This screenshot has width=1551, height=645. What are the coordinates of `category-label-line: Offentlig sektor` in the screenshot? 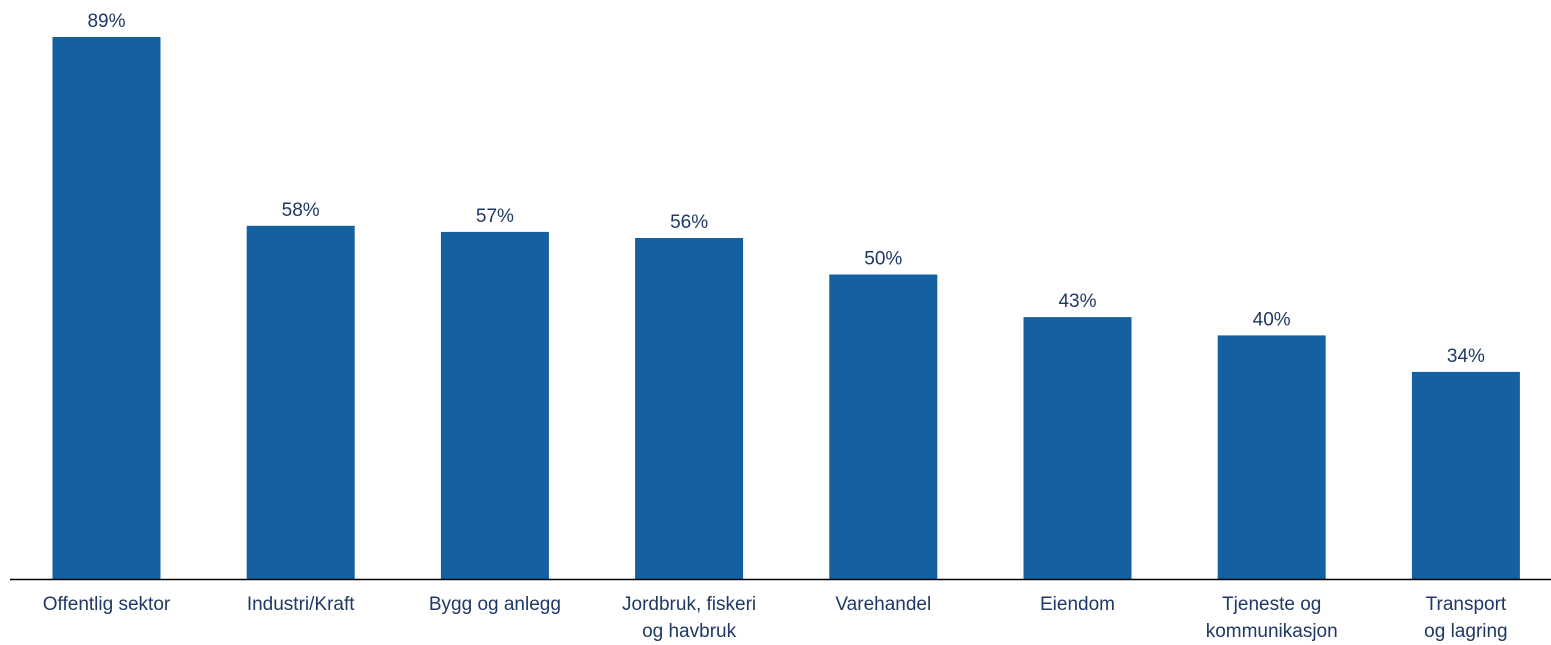 It's located at (107, 604).